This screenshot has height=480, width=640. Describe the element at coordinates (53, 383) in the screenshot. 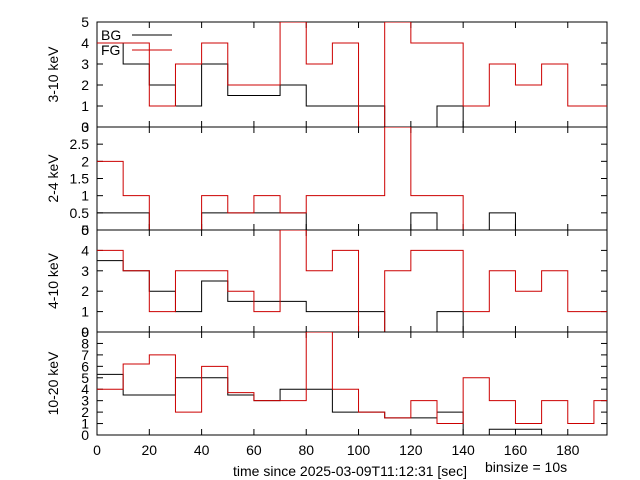

I see `y-axis-label: 10-20 keV` at that location.